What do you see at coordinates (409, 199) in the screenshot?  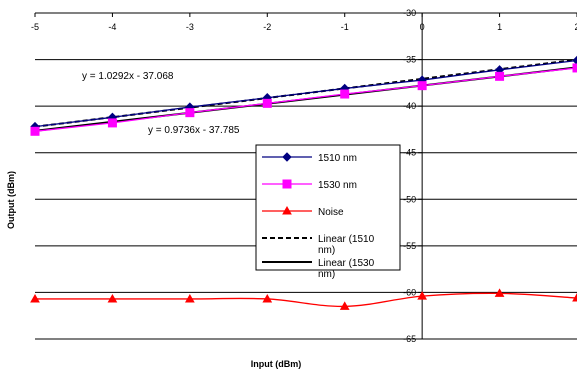 I see `y-tick-label: -50` at bounding box center [409, 199].